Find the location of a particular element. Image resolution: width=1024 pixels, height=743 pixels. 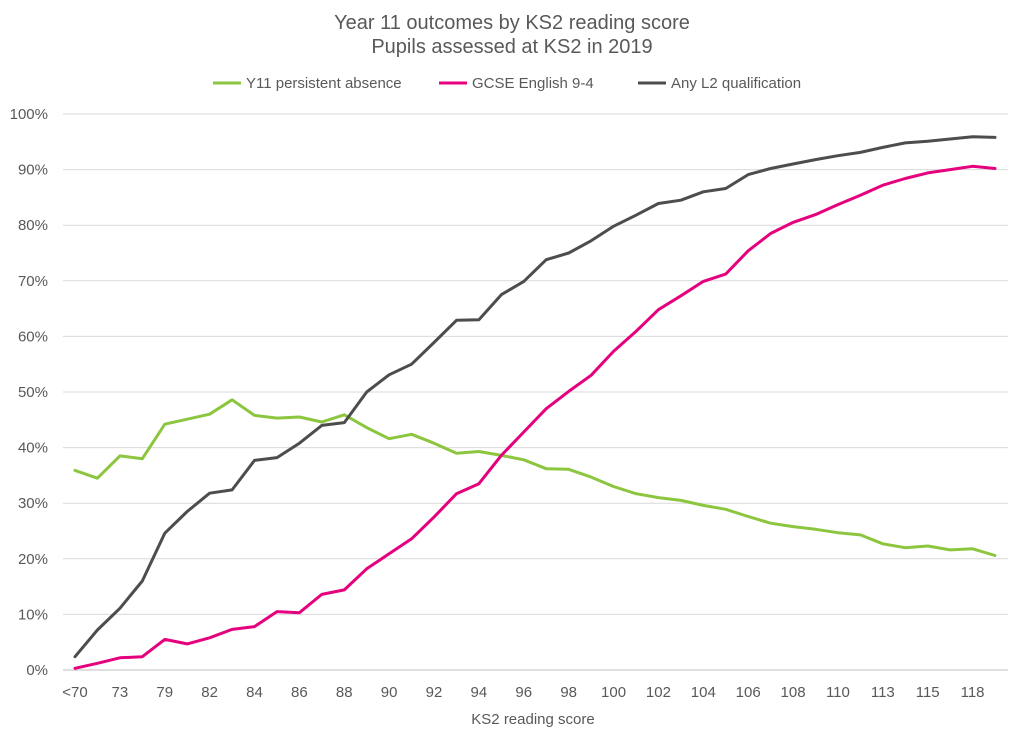

x-tick-label: 115 is located at coordinates (928, 692).